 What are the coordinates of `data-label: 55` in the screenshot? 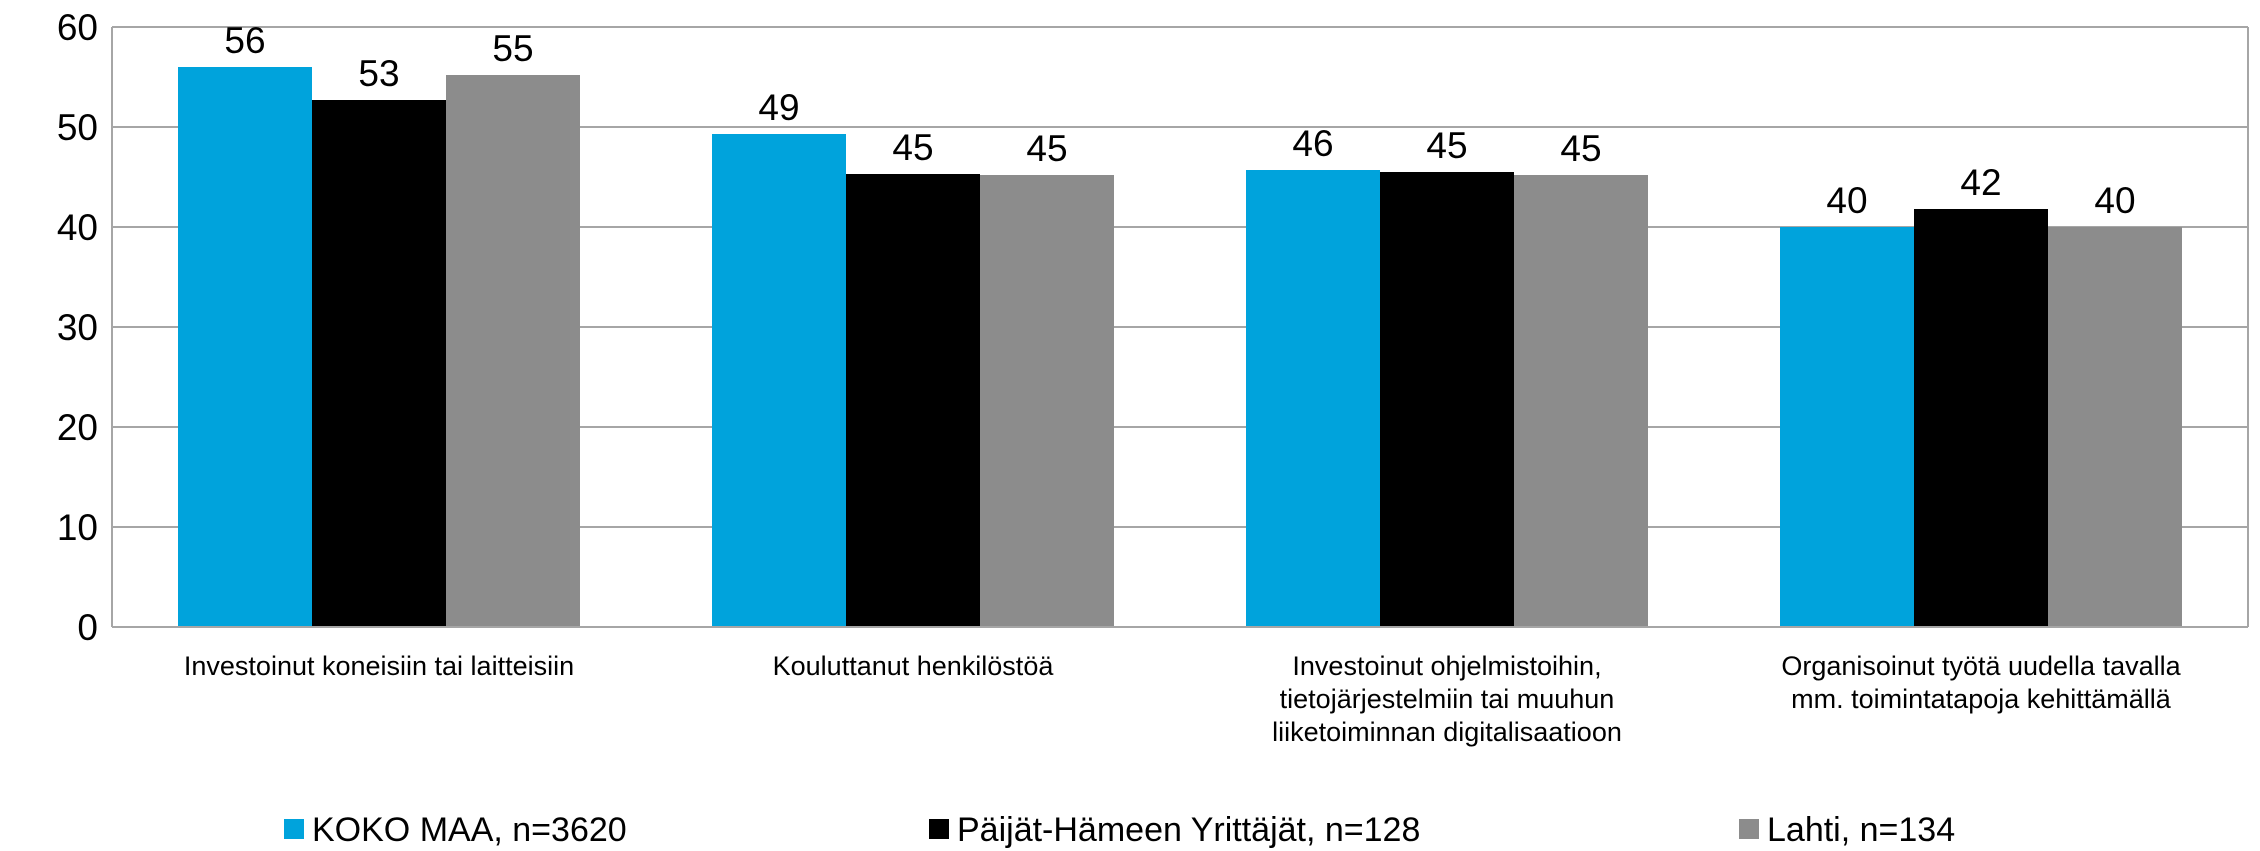 It's located at (512, 48).